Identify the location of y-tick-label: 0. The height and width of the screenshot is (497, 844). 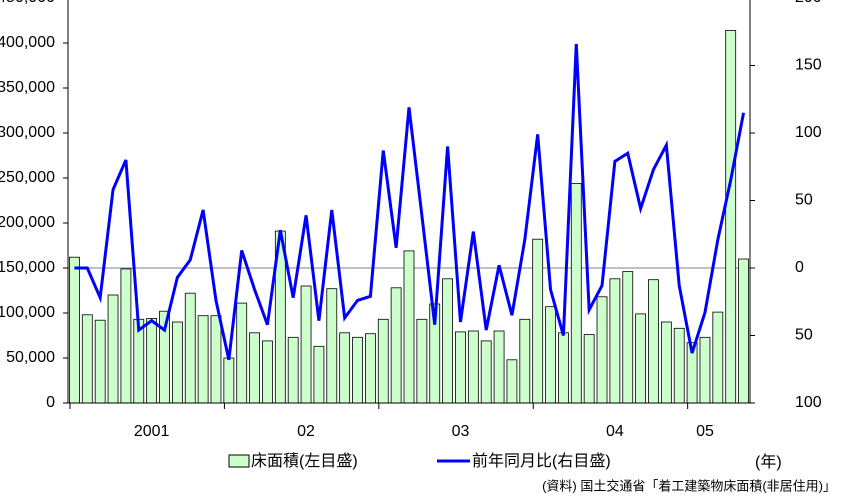
(50, 402).